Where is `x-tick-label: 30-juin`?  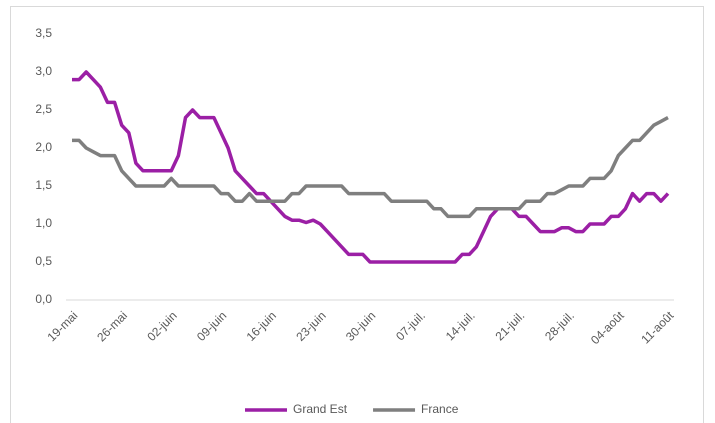
x-tick-label: 30-juin is located at coordinates (360, 325).